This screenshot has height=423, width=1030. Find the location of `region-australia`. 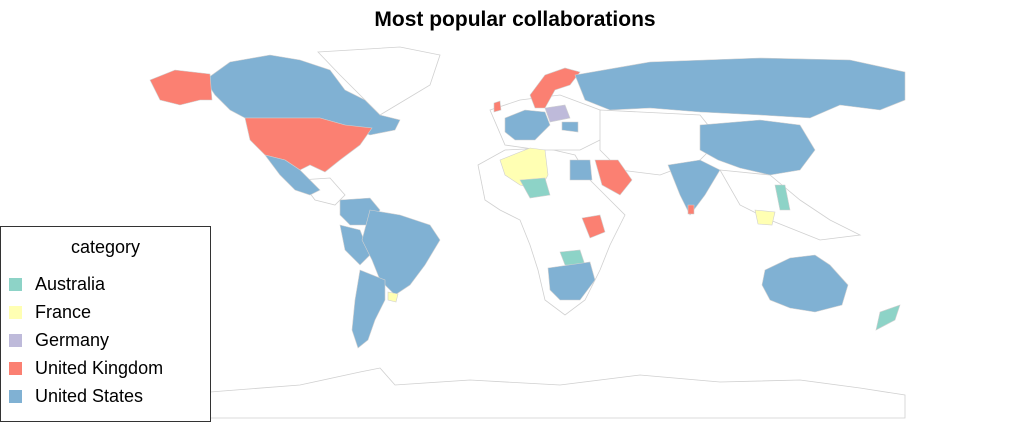

region-australia is located at coordinates (805, 283).